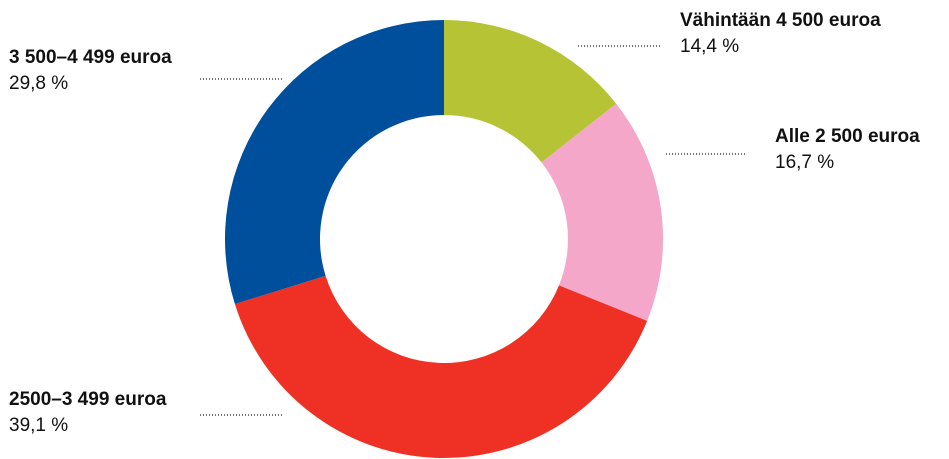 This screenshot has width=949, height=459. Describe the element at coordinates (847, 136) in the screenshot. I see `legend-label: Alle 2 500 euroa` at that location.